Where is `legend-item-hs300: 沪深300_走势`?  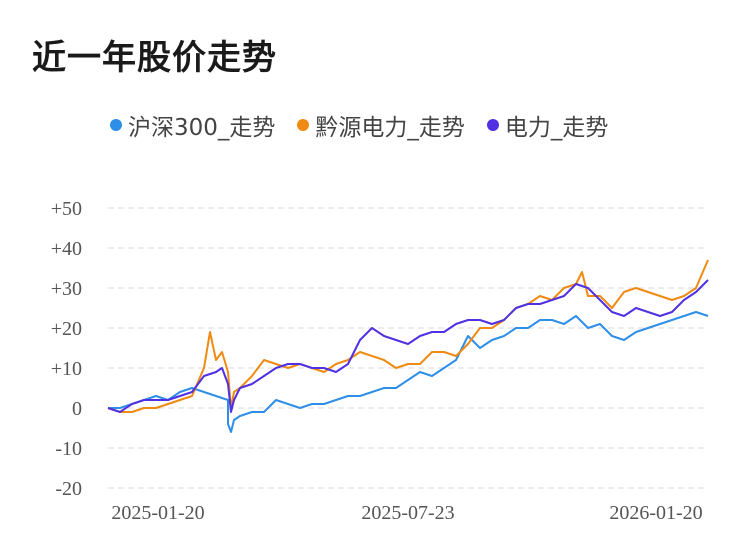
legend-item-hs300: 沪深300_走势 is located at coordinates (192, 125).